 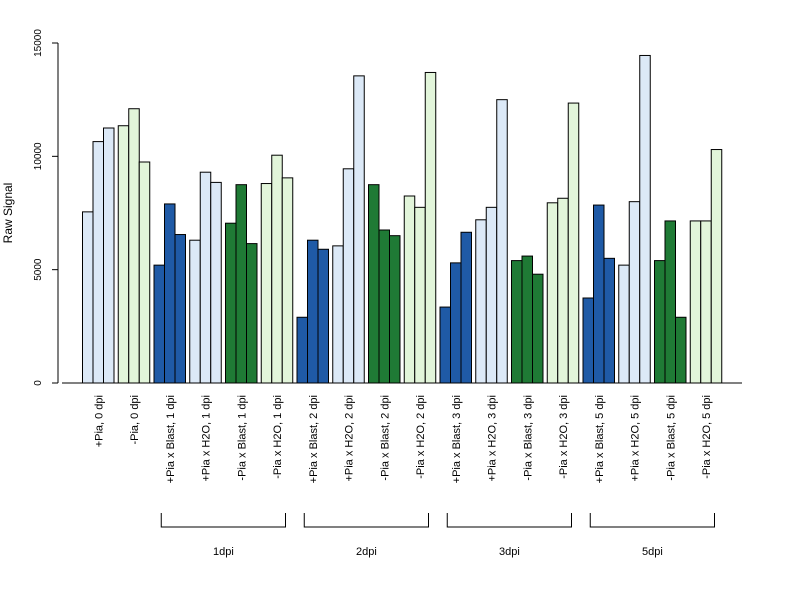 What do you see at coordinates (707, 437) in the screenshot?
I see `x-tick-label: -Pia x H2O, 5 dpi` at bounding box center [707, 437].